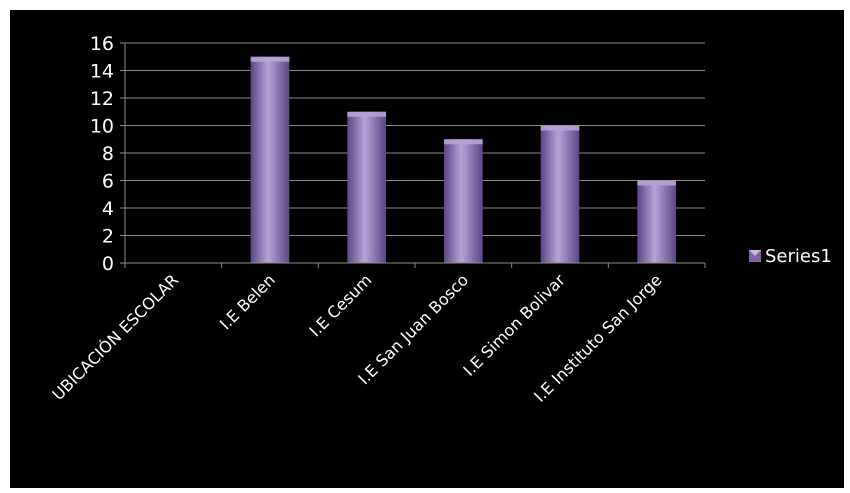 This screenshot has width=850, height=493. What do you see at coordinates (108, 237) in the screenshot?
I see `y-tick-label: 2` at bounding box center [108, 237].